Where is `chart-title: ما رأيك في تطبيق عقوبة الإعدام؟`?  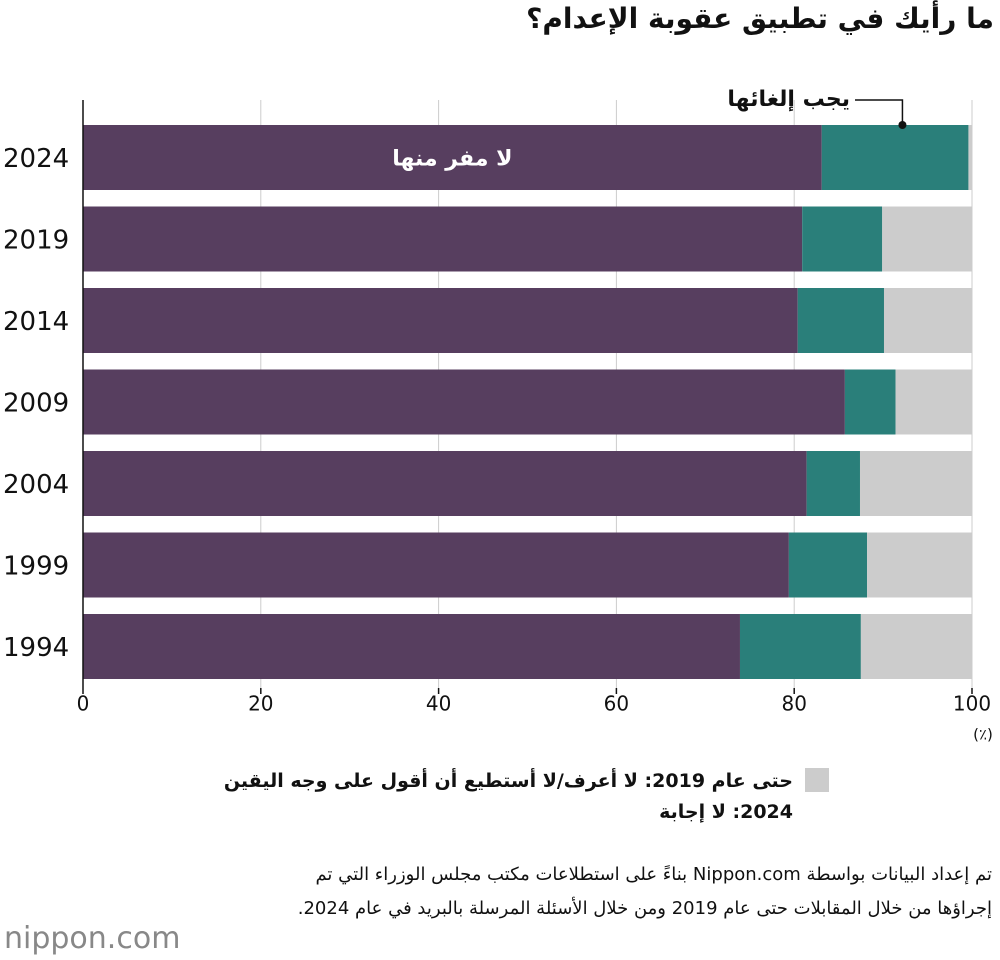 chart-title: ما رأيك في تطبيق عقوبة الإعدام؟ is located at coordinates (760, 18).